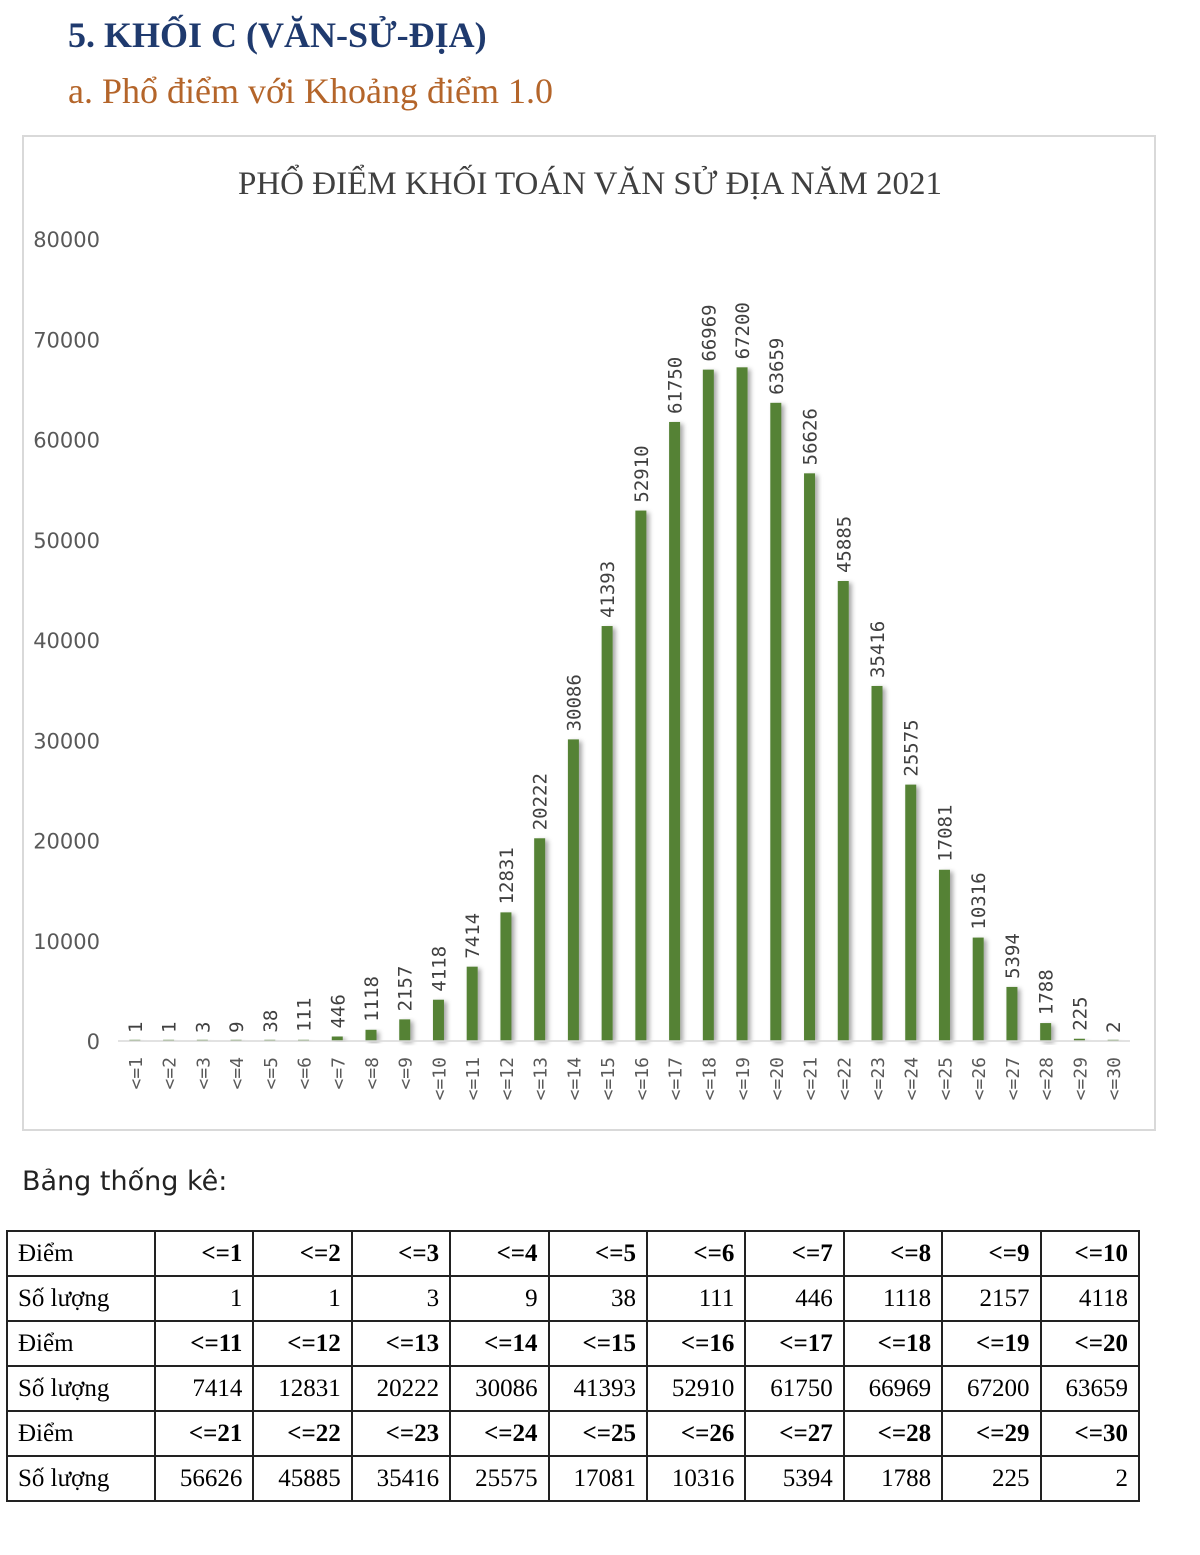 This screenshot has width=1200, height=1555. Describe the element at coordinates (66, 441) in the screenshot. I see `y-tick-label: 60000` at that location.